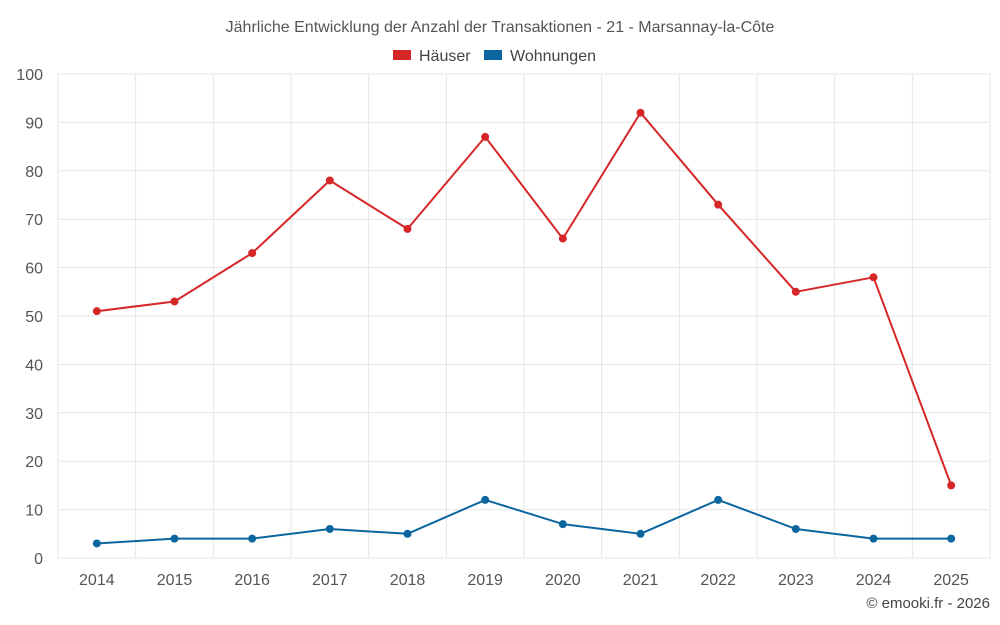 The height and width of the screenshot is (625, 1000). Describe the element at coordinates (641, 580) in the screenshot. I see `x-tick-label: 2021` at that location.